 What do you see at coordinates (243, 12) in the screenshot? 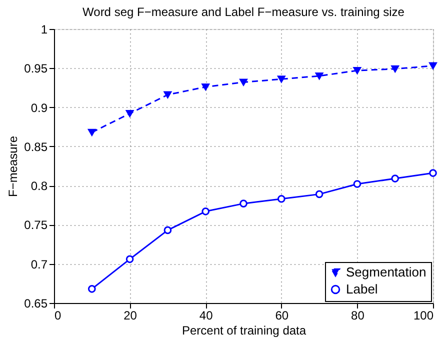
I see `chart-title: Word seg F−measure and Label F−measure vs. training size` at bounding box center [243, 12].